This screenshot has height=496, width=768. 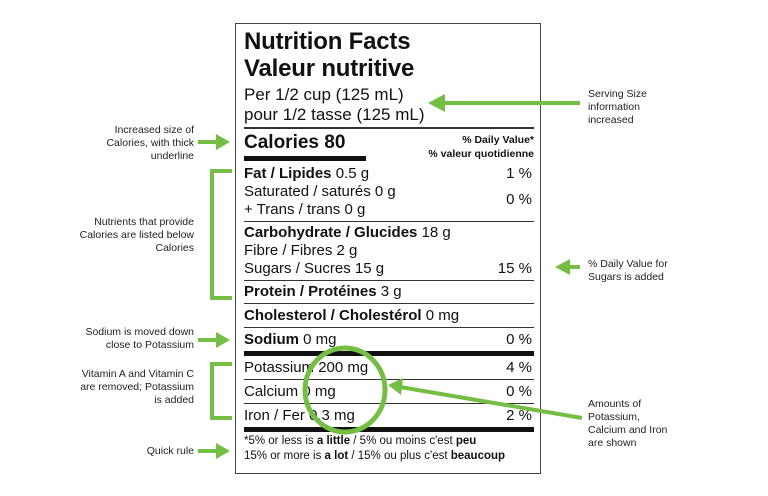 What do you see at coordinates (617, 107) in the screenshot?
I see `annotation-serving: Serving Size information increased` at bounding box center [617, 107].